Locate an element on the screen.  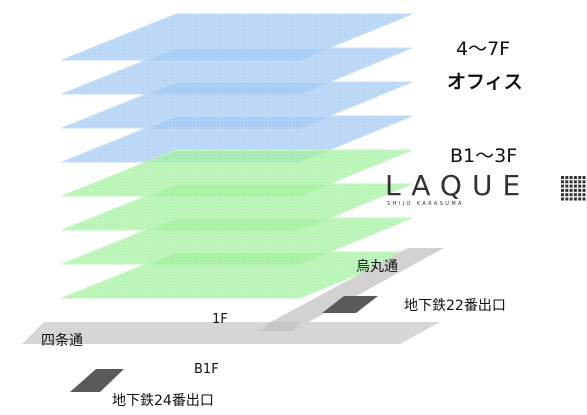
brand-tagline: SHIJO KARASUMA is located at coordinates (425, 204).